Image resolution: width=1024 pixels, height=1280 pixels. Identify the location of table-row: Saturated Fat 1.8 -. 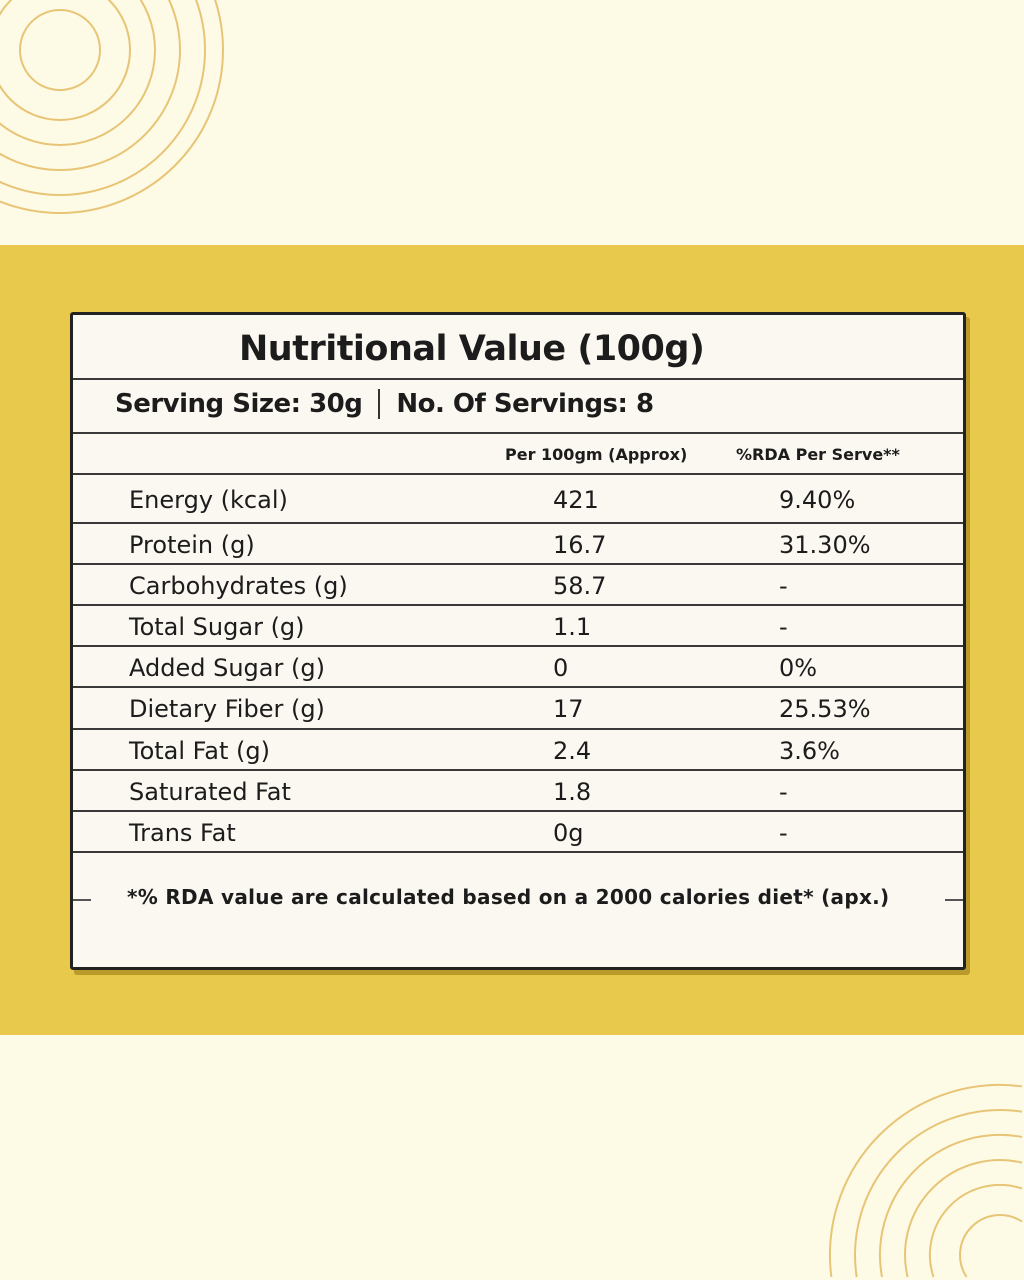
(518, 792).